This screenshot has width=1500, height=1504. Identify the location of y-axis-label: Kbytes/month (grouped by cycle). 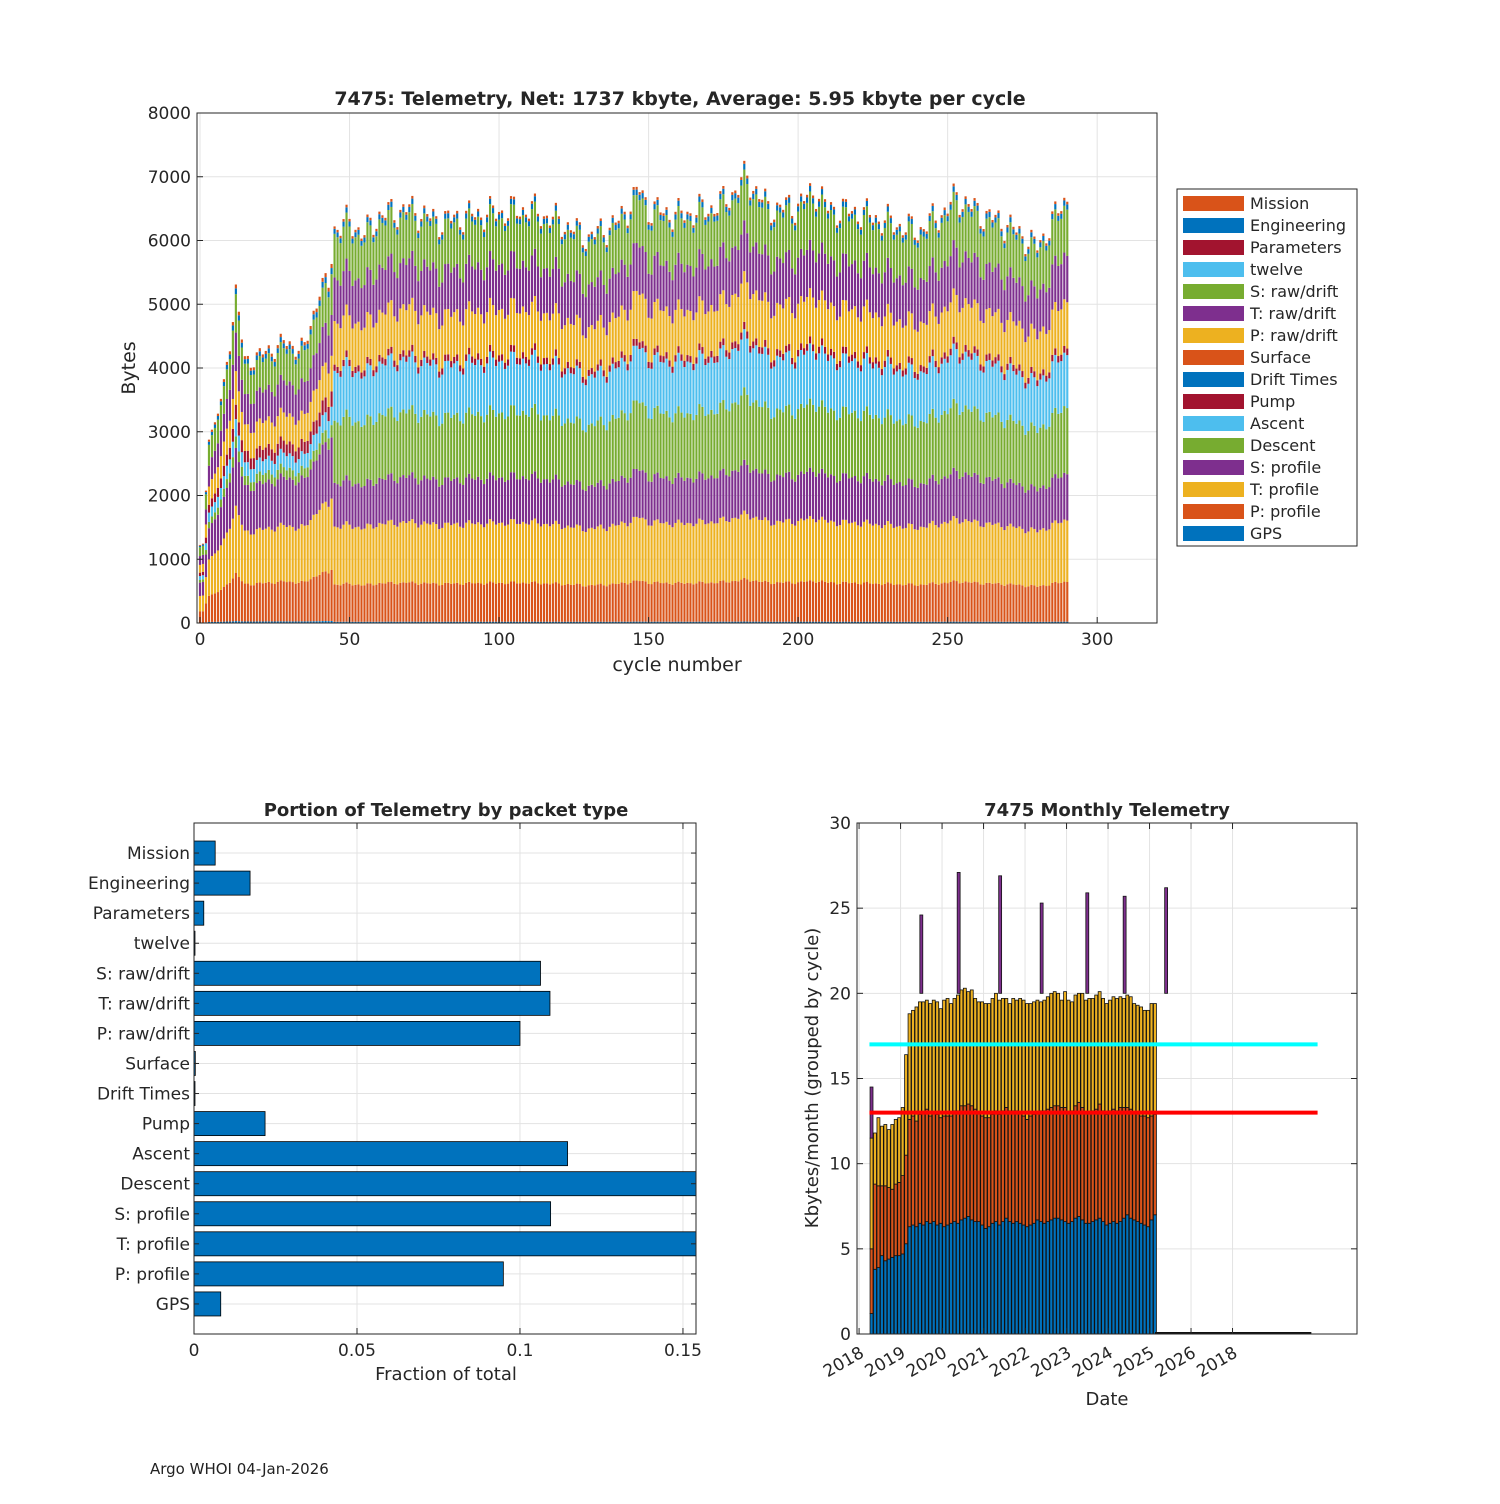
(812, 1078).